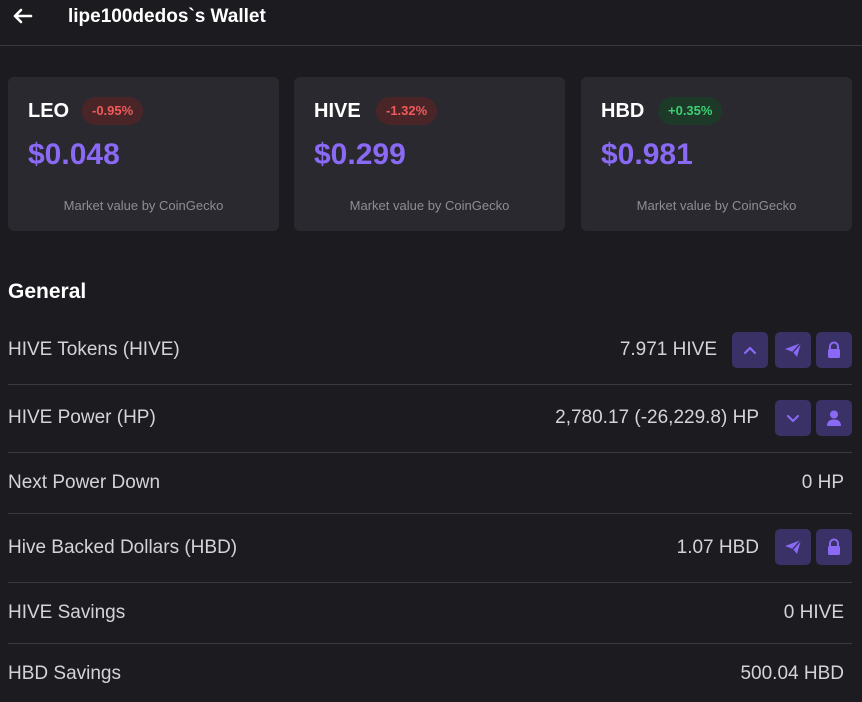 The width and height of the screenshot is (862, 702). Describe the element at coordinates (113, 111) in the screenshot. I see `price-change-badge: -0.95%` at that location.